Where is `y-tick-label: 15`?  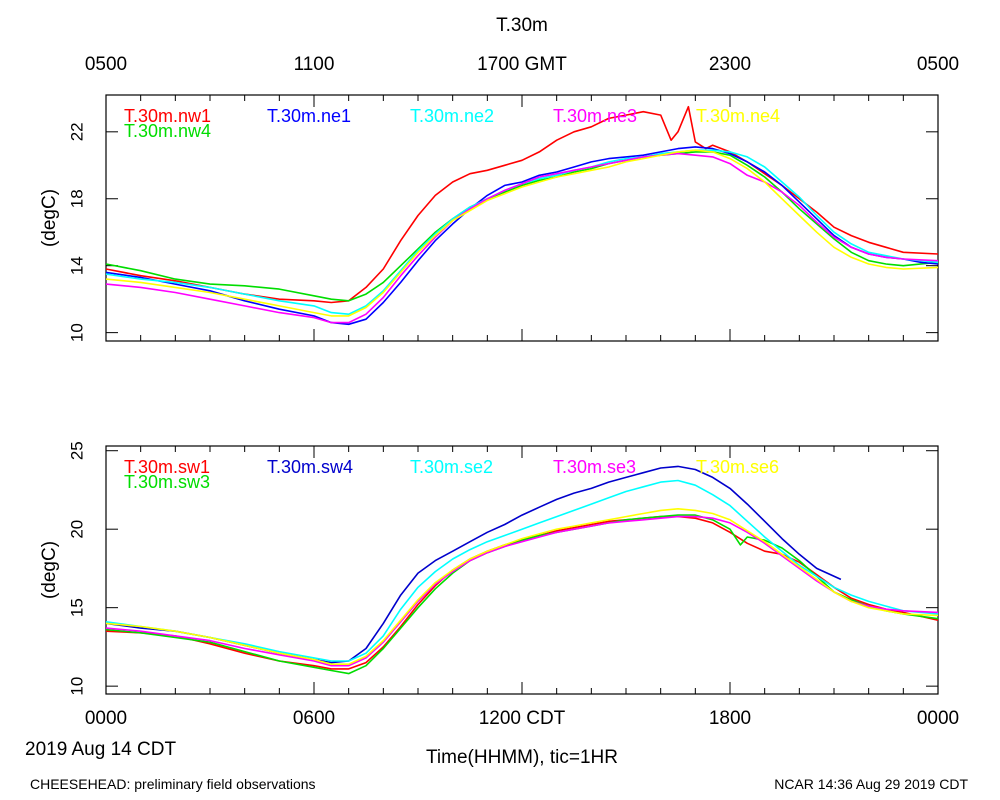 y-tick-label: 15 is located at coordinates (76, 607).